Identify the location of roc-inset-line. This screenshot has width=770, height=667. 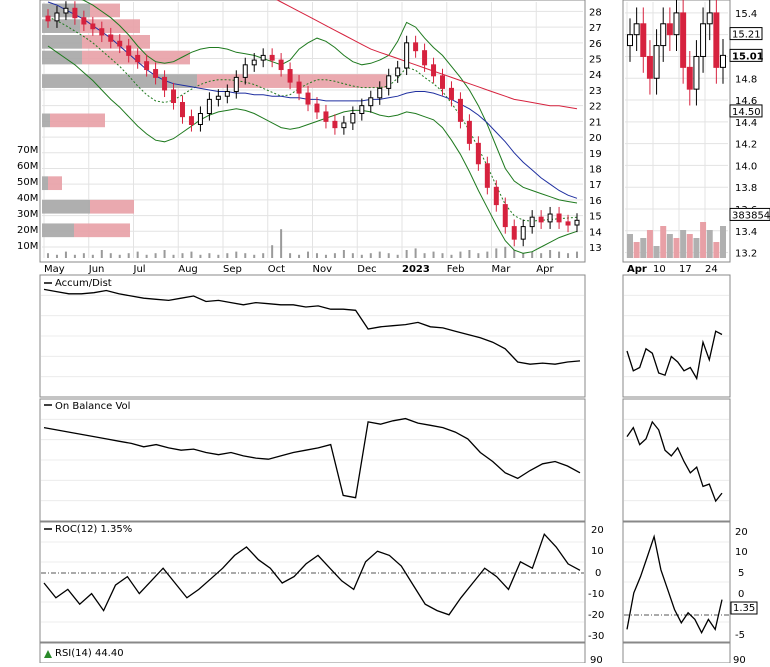
(674, 584).